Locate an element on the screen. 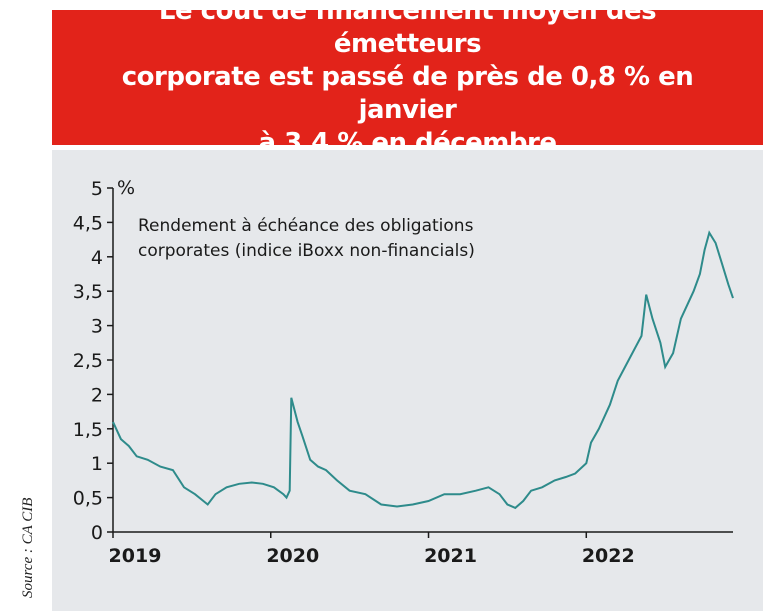 Image resolution: width=770 pixels, height=611 pixels. y-tick-label: 0,5 is located at coordinates (88, 499).